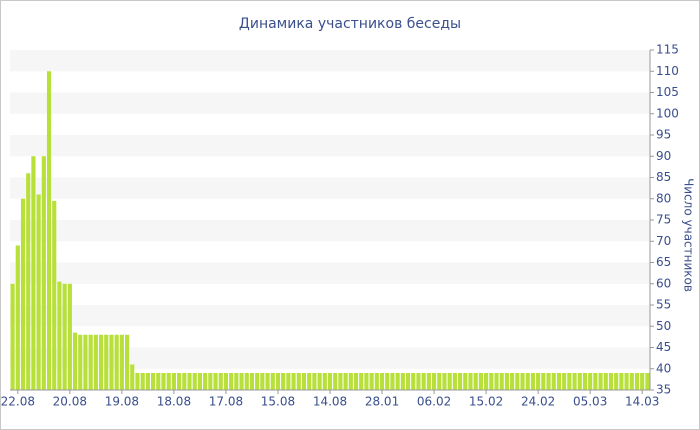  Describe the element at coordinates (642, 402) in the screenshot. I see `x-tick-label: 14.03` at that location.